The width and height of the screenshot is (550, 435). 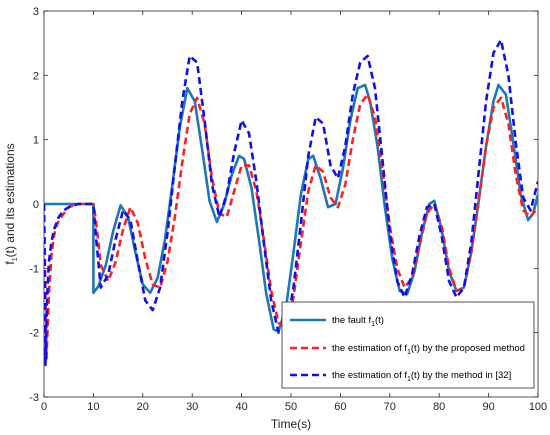 I want to click on y-tick-label-1: -2, so click(x=34, y=334).